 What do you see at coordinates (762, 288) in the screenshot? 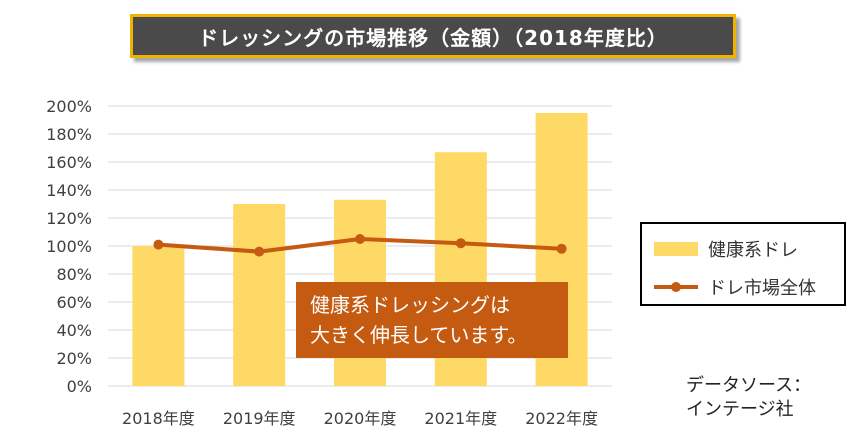
I see `legend-label-line: ドレ市場全体` at bounding box center [762, 288].